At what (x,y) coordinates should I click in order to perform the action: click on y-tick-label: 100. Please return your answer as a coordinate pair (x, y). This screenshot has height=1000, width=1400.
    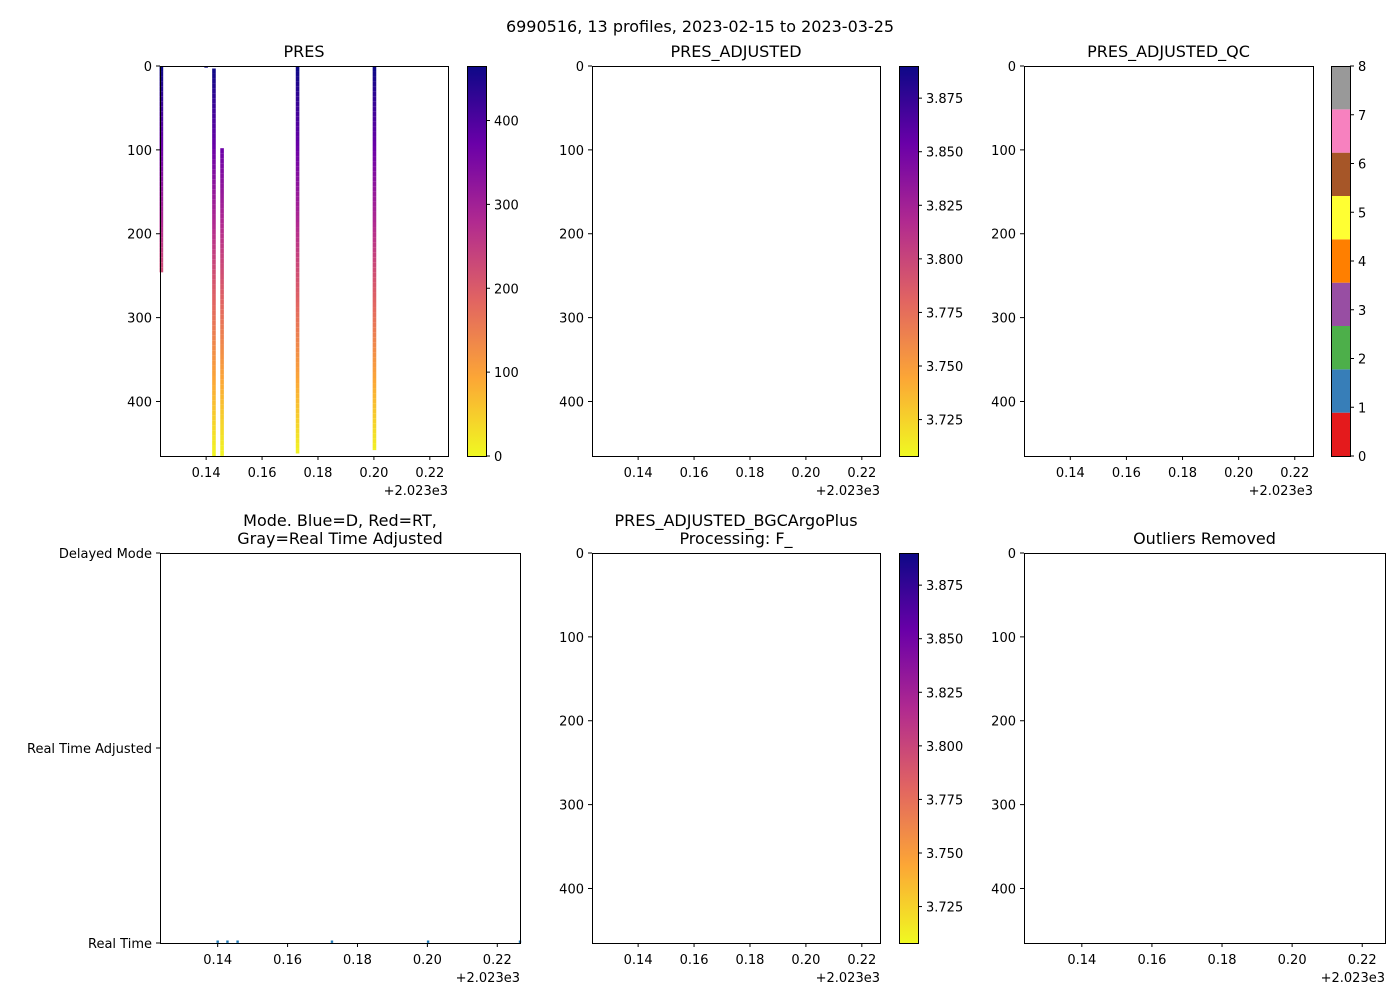
    Looking at the image, I should click on (571, 638).